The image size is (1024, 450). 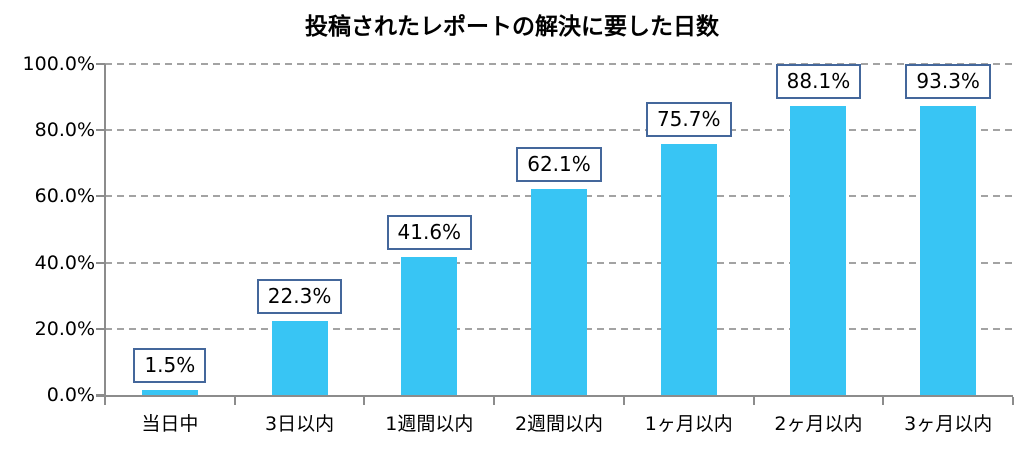 What do you see at coordinates (948, 81) in the screenshot?
I see `bar-data-label: 93.3%` at bounding box center [948, 81].